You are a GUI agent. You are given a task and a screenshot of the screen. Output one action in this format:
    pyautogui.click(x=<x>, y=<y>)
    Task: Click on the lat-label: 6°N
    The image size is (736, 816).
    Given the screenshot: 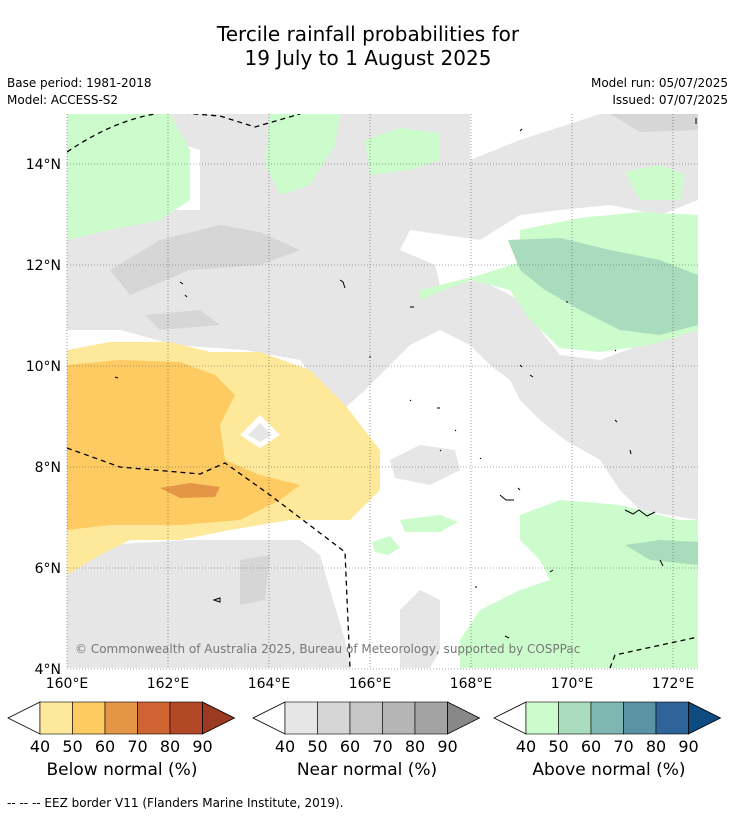 What is the action you would take?
    pyautogui.click(x=48, y=569)
    